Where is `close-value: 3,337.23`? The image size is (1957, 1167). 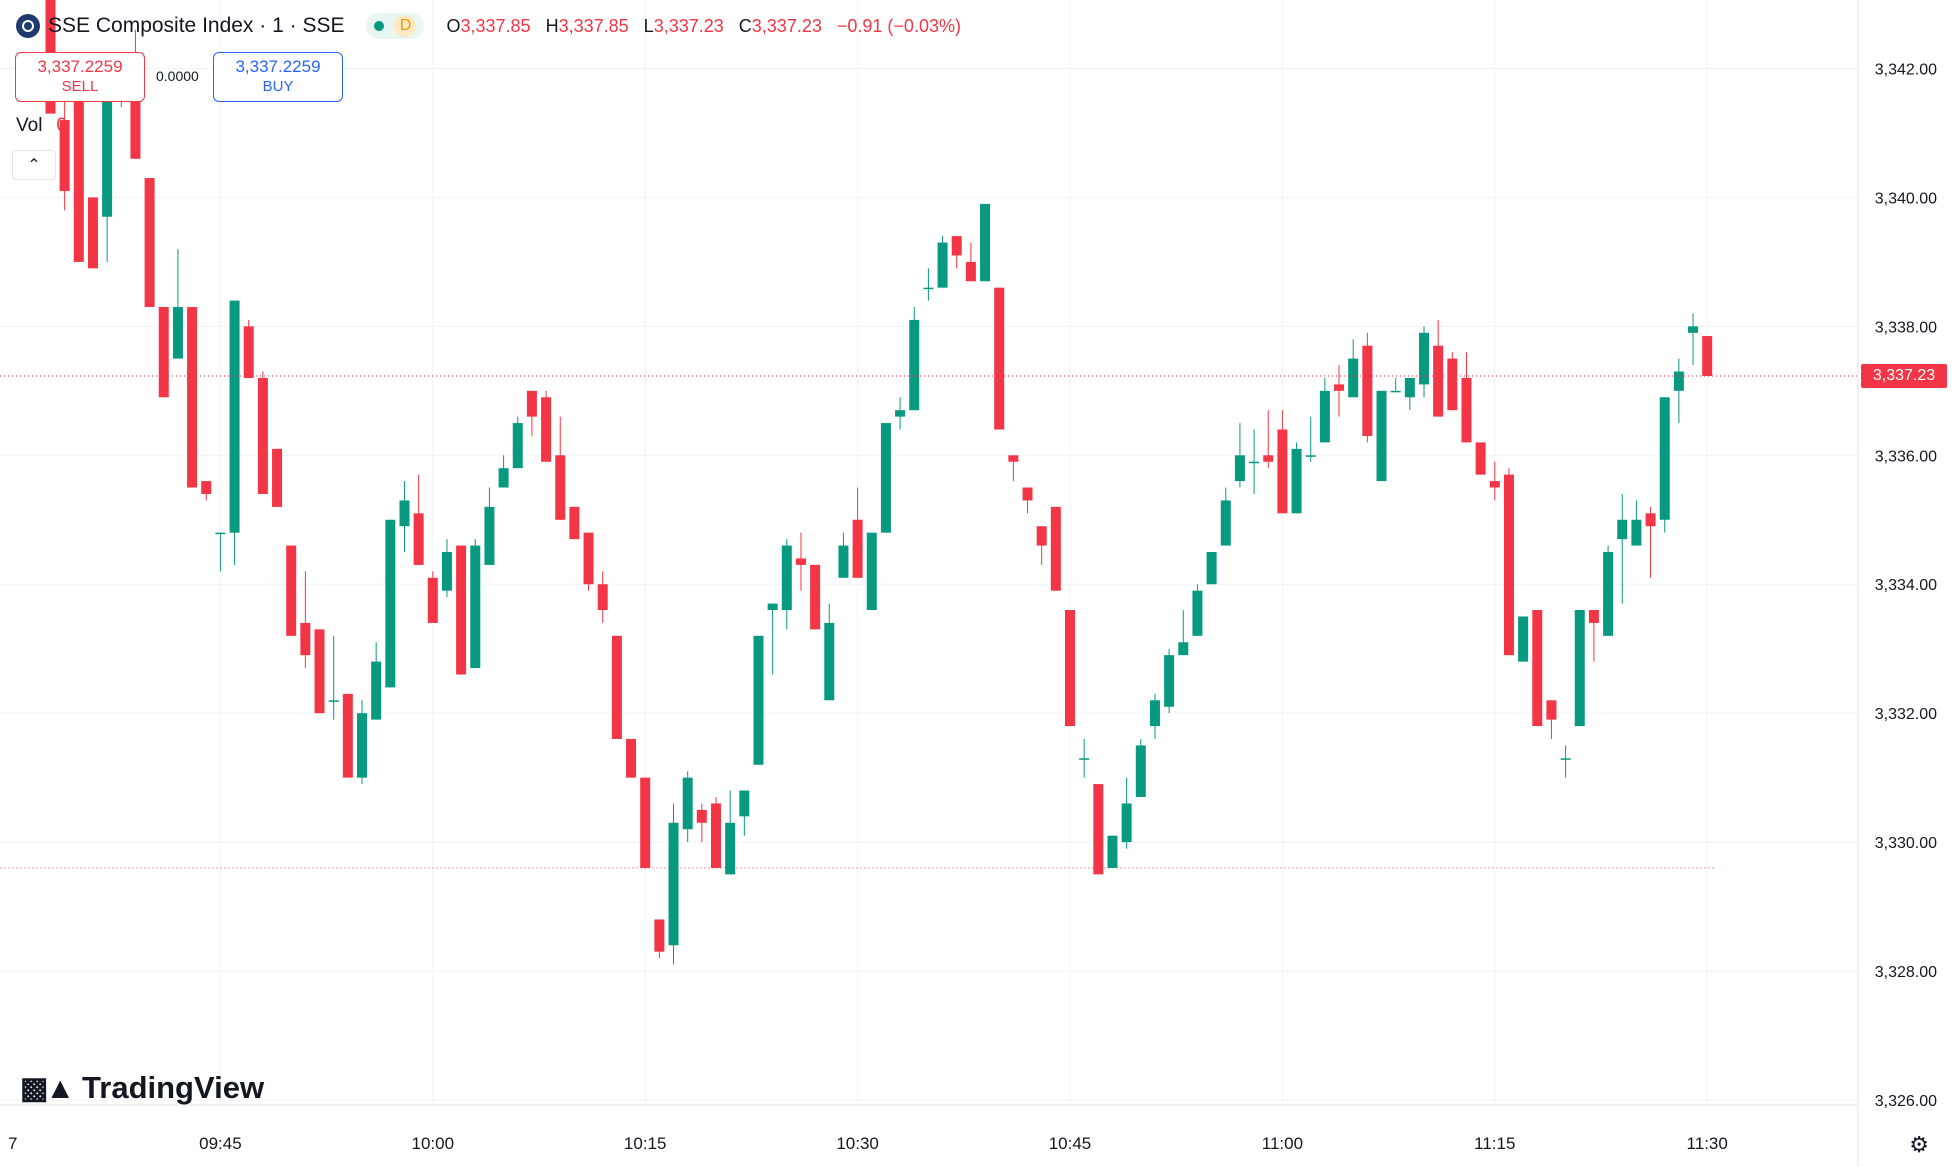
close-value: 3,337.23 is located at coordinates (786, 25).